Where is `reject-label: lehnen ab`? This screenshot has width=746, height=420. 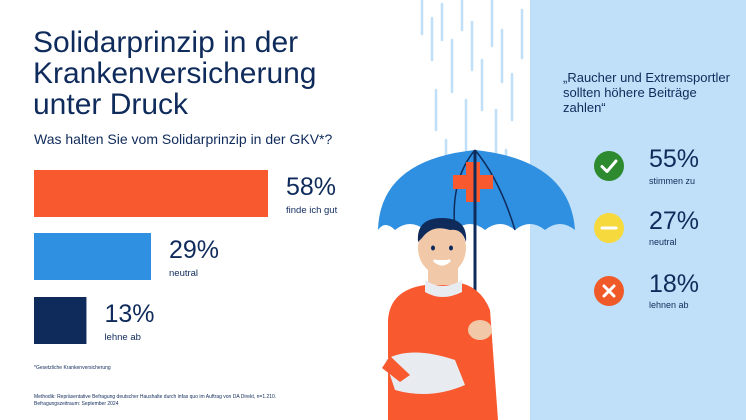
reject-label: lehnen ab is located at coordinates (669, 305).